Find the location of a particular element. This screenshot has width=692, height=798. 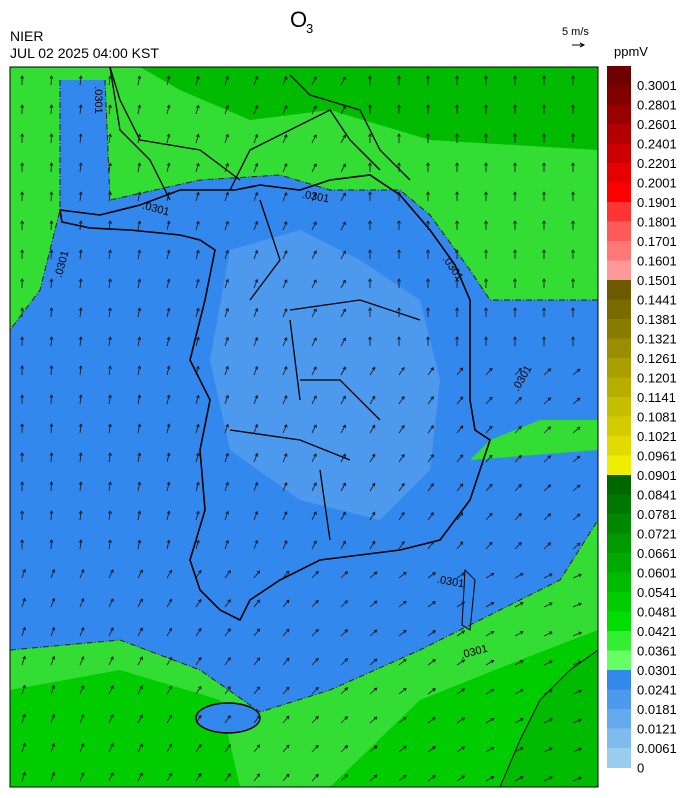

wind-scale-arrowhead is located at coordinates (582, 45).